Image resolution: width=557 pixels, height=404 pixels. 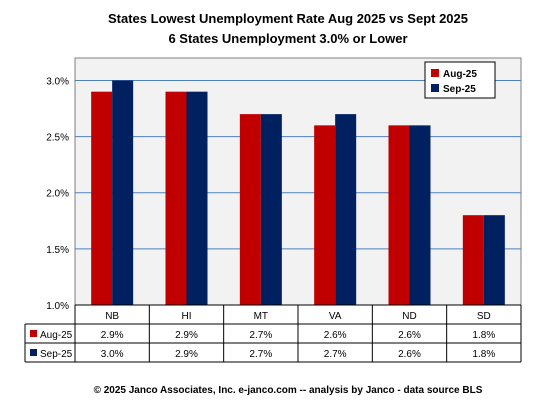 What do you see at coordinates (57, 81) in the screenshot?
I see `y-tick-label: 3.0%` at bounding box center [57, 81].